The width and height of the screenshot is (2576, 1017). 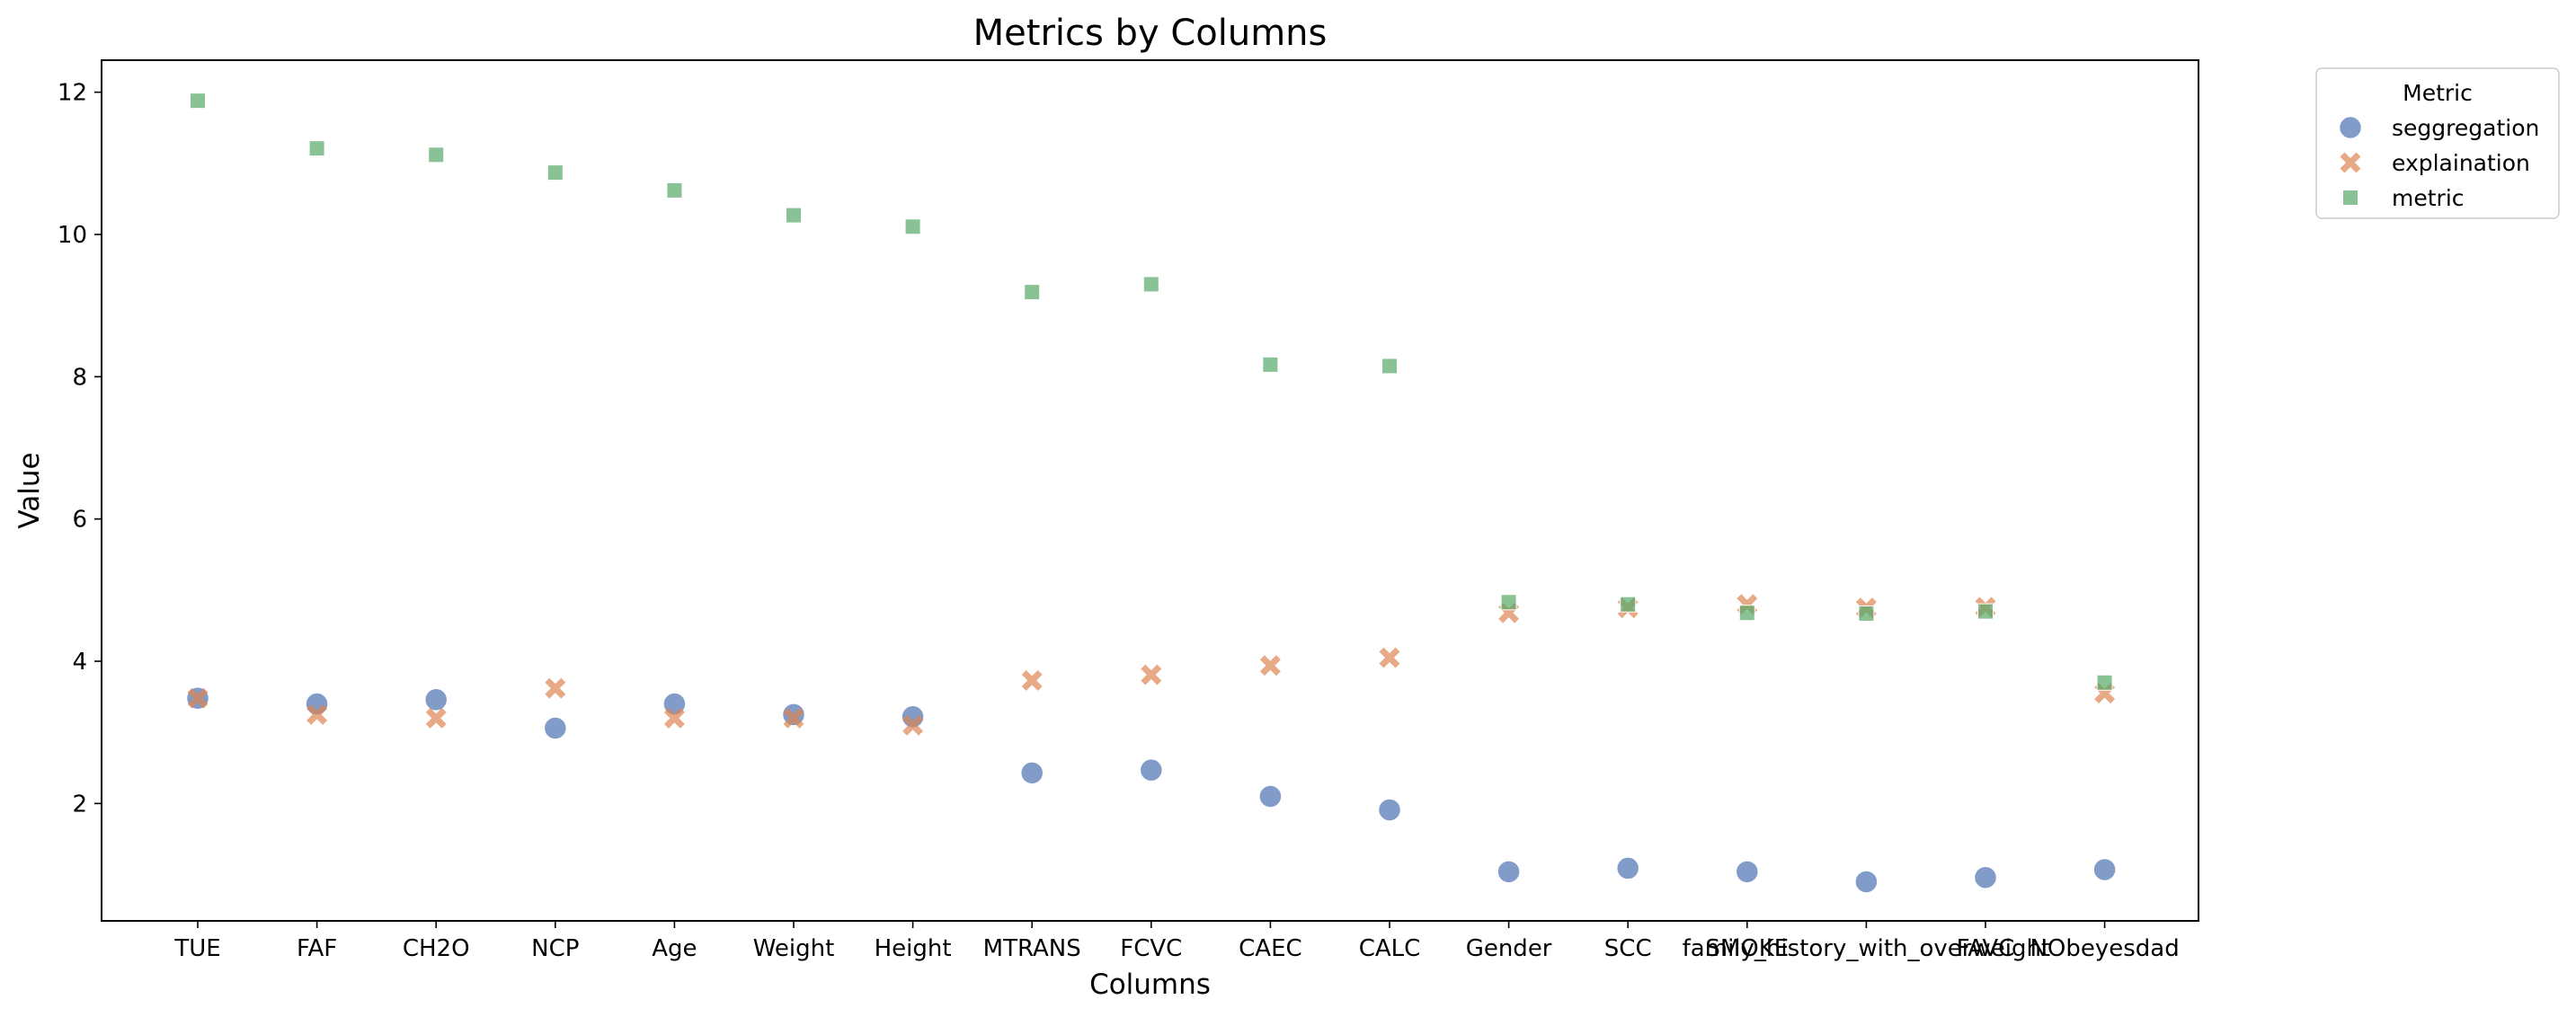 I want to click on x-tick-label: SCC, so click(x=1628, y=948).